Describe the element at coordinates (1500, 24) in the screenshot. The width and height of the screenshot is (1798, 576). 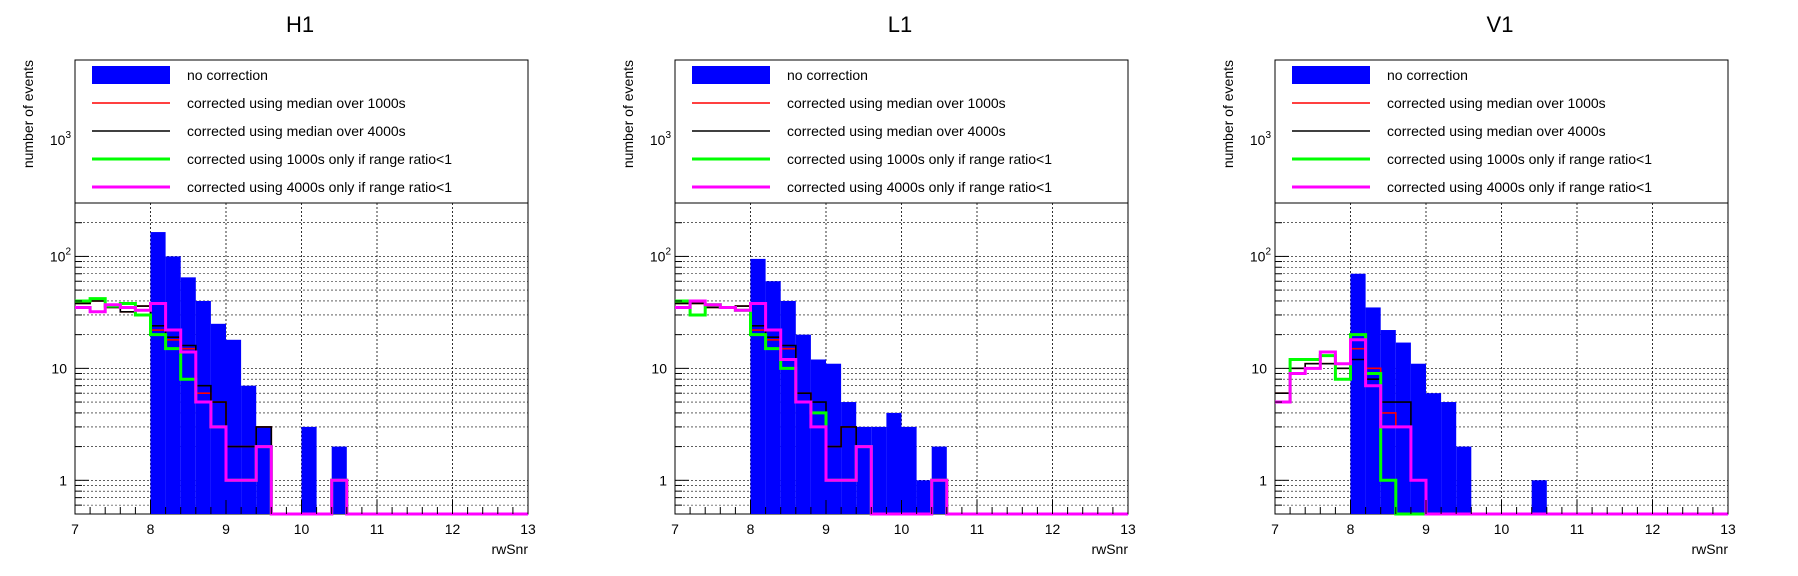
I see `chart-title: V1` at that location.